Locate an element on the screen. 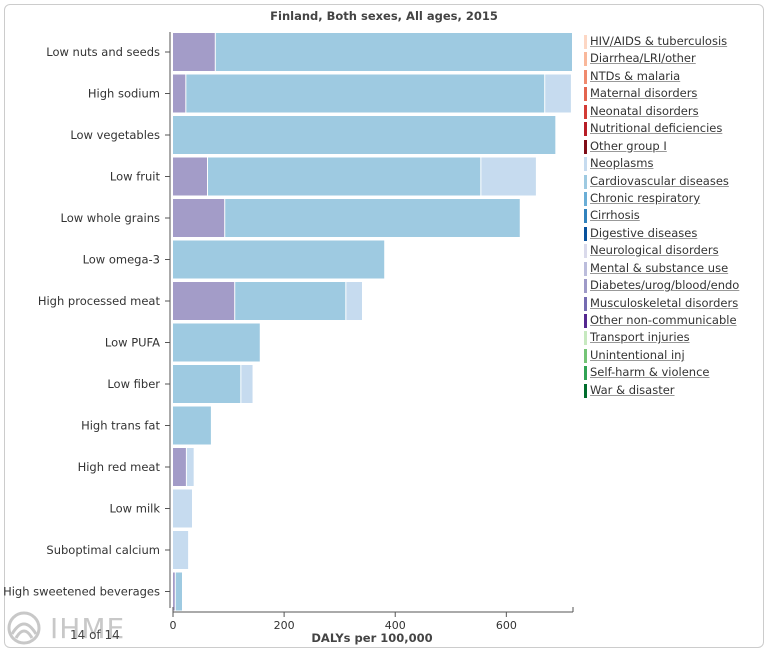 The width and height of the screenshot is (768, 651). legend-label: Cirrhosis is located at coordinates (615, 215).